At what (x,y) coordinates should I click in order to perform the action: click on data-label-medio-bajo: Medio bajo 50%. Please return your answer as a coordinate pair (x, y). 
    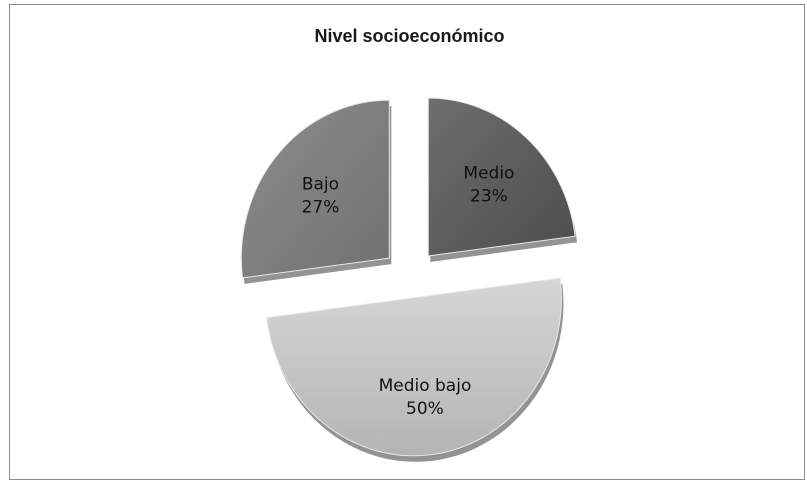
    Looking at the image, I should click on (425, 397).